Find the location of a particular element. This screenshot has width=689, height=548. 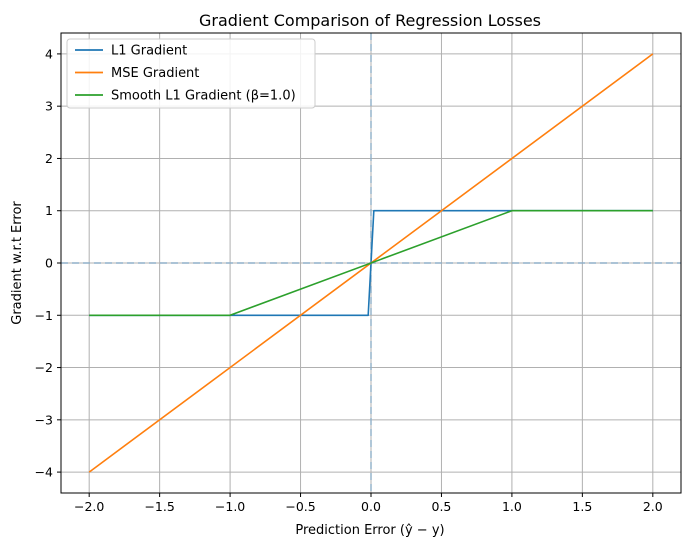

y-tick-label: 1 is located at coordinates (49, 210).